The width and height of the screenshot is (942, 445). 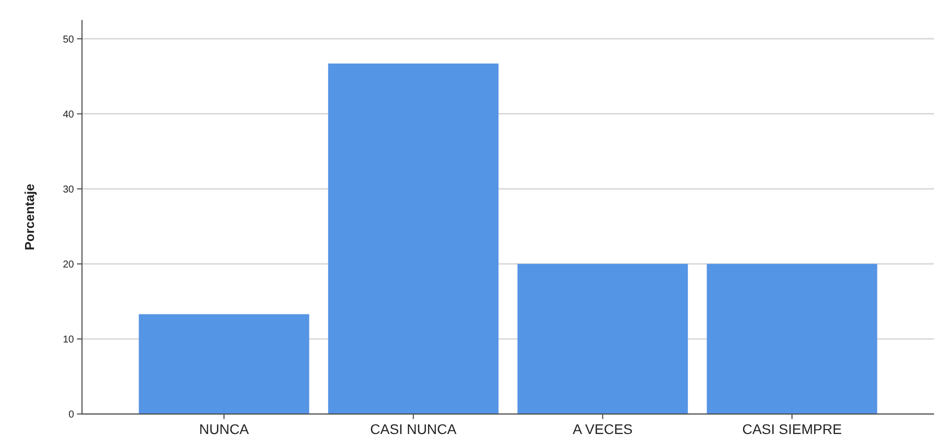 I want to click on y-tick-label: 0, so click(x=71, y=415).